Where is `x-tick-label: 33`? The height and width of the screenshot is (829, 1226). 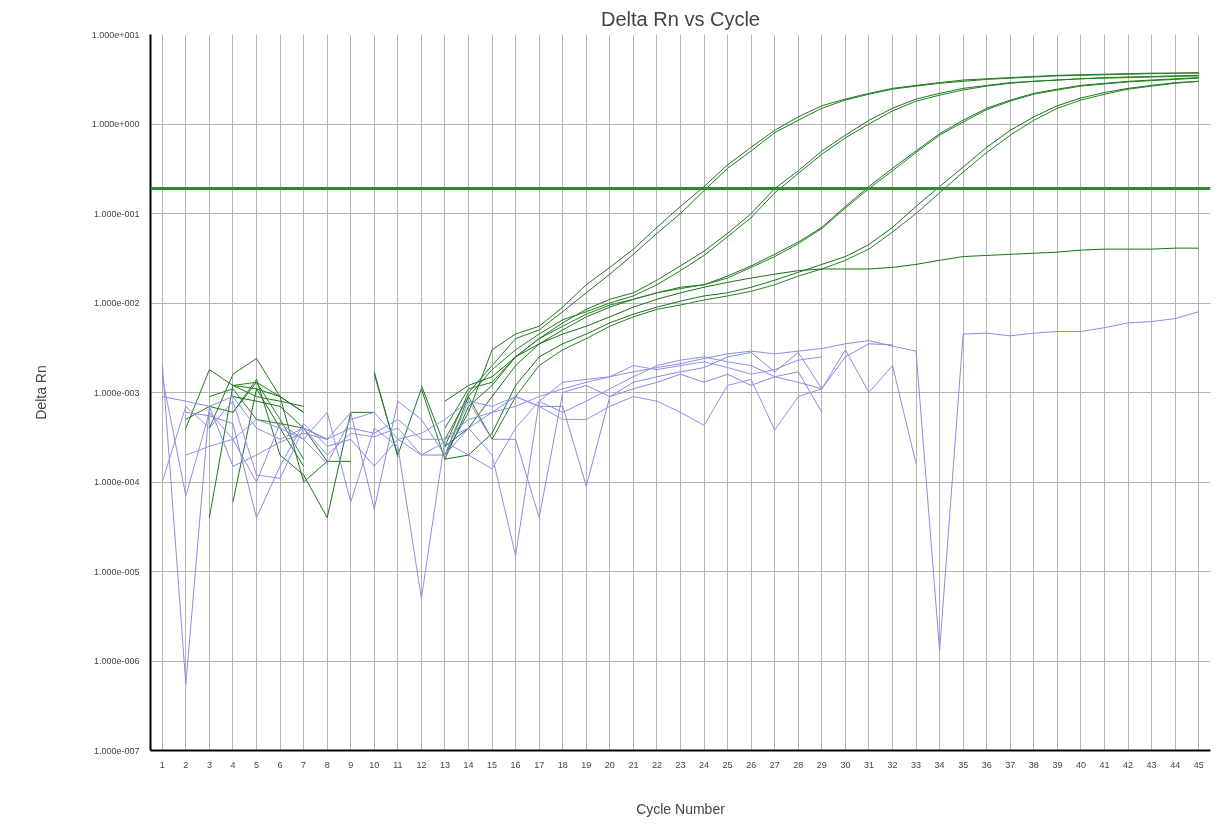
x-tick-label: 33 is located at coordinates (916, 764).